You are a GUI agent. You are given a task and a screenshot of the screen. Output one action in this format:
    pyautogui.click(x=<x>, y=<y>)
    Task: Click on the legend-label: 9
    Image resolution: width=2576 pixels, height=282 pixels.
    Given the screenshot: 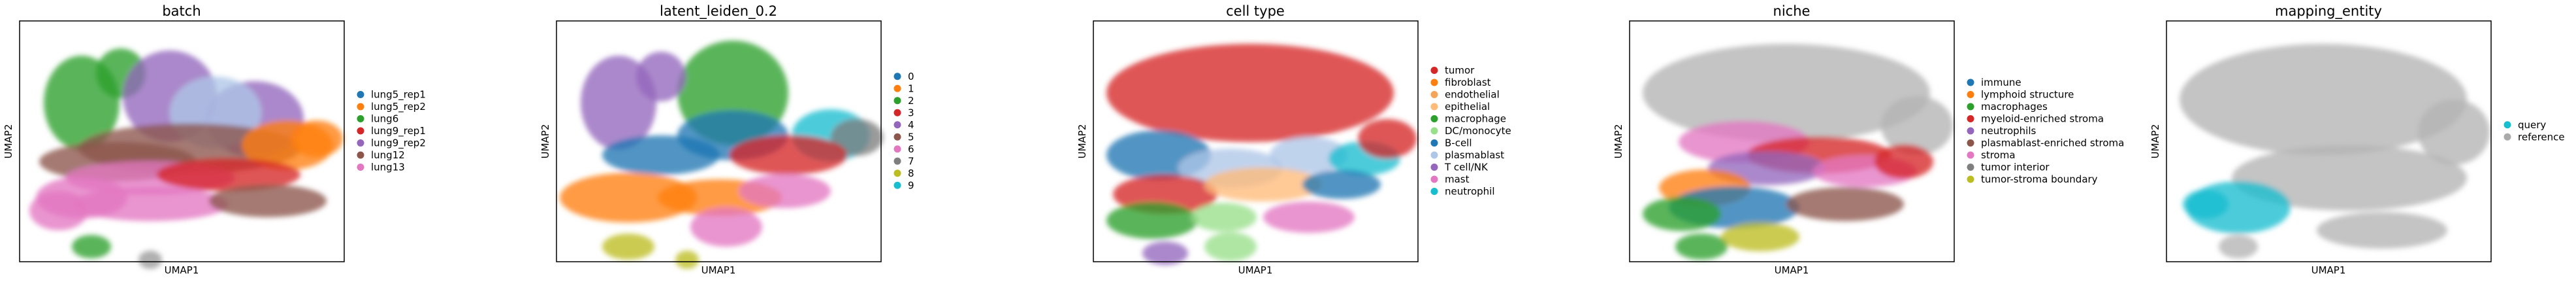 What is the action you would take?
    pyautogui.click(x=911, y=185)
    